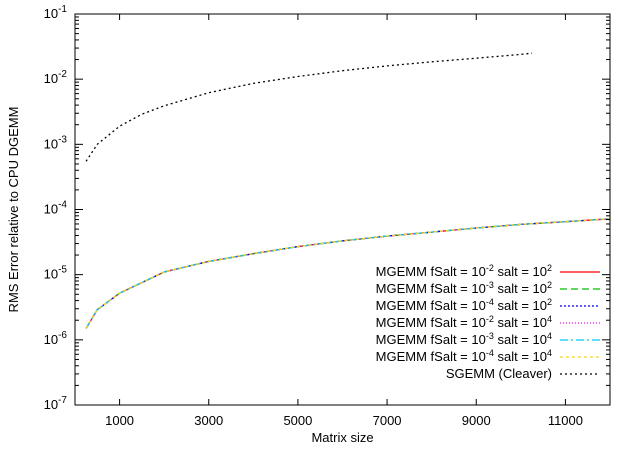 The width and height of the screenshot is (618, 450). I want to click on legend-label: MGEMM fSalt = 10-3 salt = 102, so click(464, 288).